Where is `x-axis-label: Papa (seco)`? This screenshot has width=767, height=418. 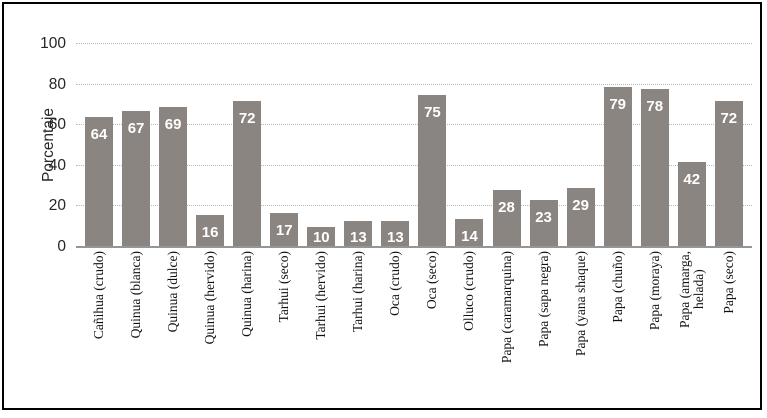
x-axis-label: Papa (seco) is located at coordinates (728, 282).